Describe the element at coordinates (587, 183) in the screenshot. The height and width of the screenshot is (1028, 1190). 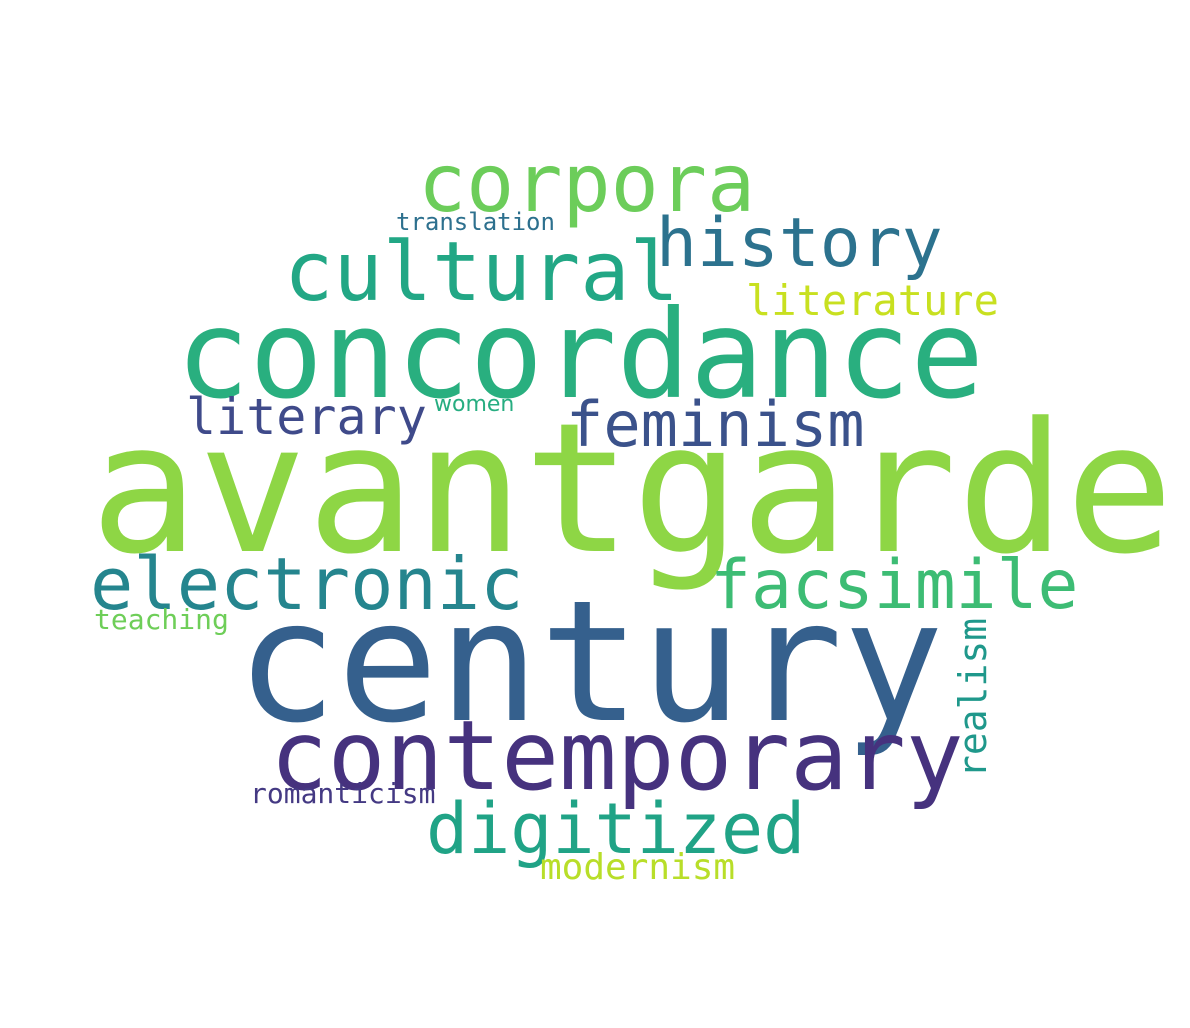
I see `word-corpora: corpora` at that location.